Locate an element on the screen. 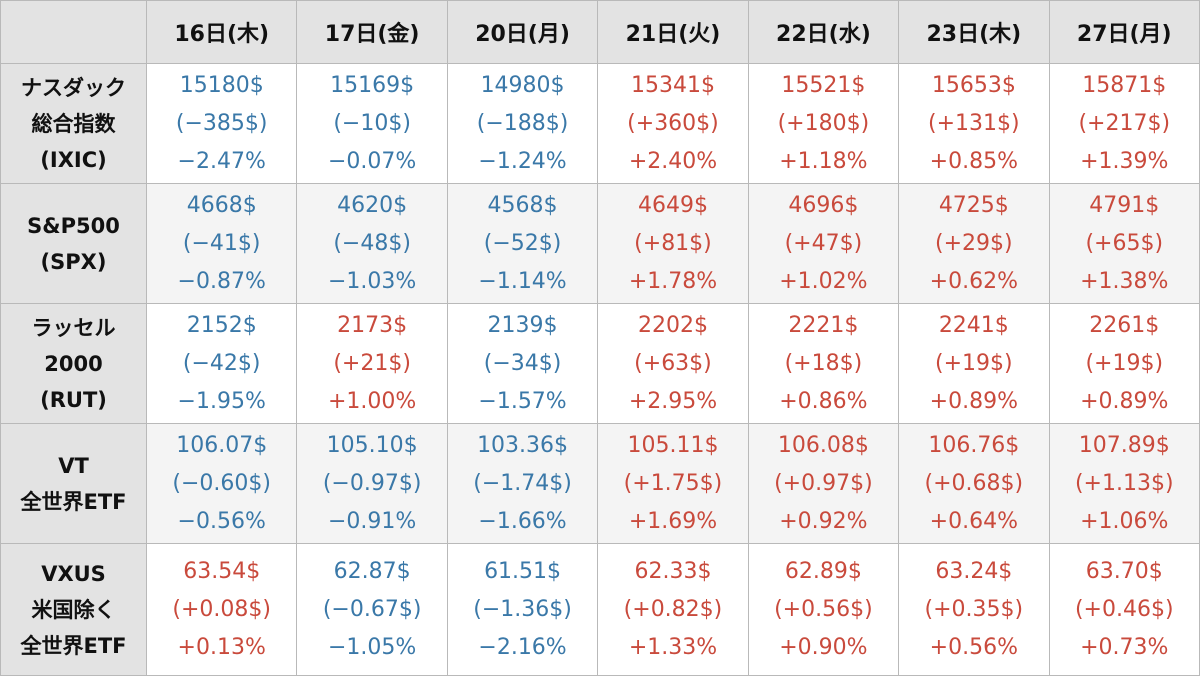 The image size is (1200, 676). value-cell: 2152$ (−42$) −1.95% is located at coordinates (221, 363).